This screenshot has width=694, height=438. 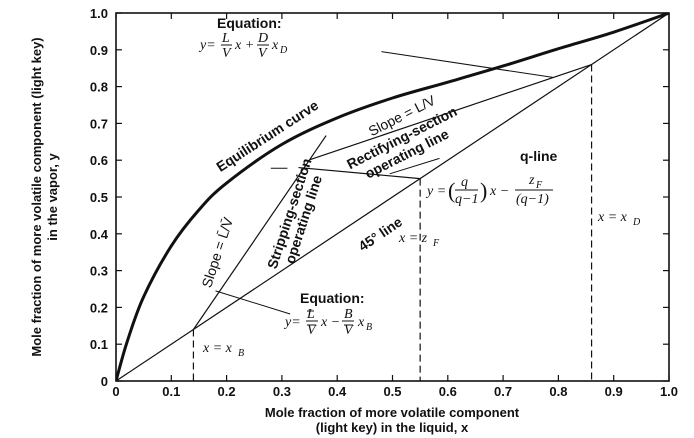 What do you see at coordinates (332, 298) in the screenshot?
I see `equation-label-bottom: Equation:` at bounding box center [332, 298].